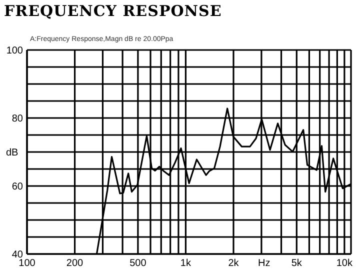 Image resolution: width=360 pixels, height=274 pixels. I want to click on y-tick-label: 80, so click(18, 119).